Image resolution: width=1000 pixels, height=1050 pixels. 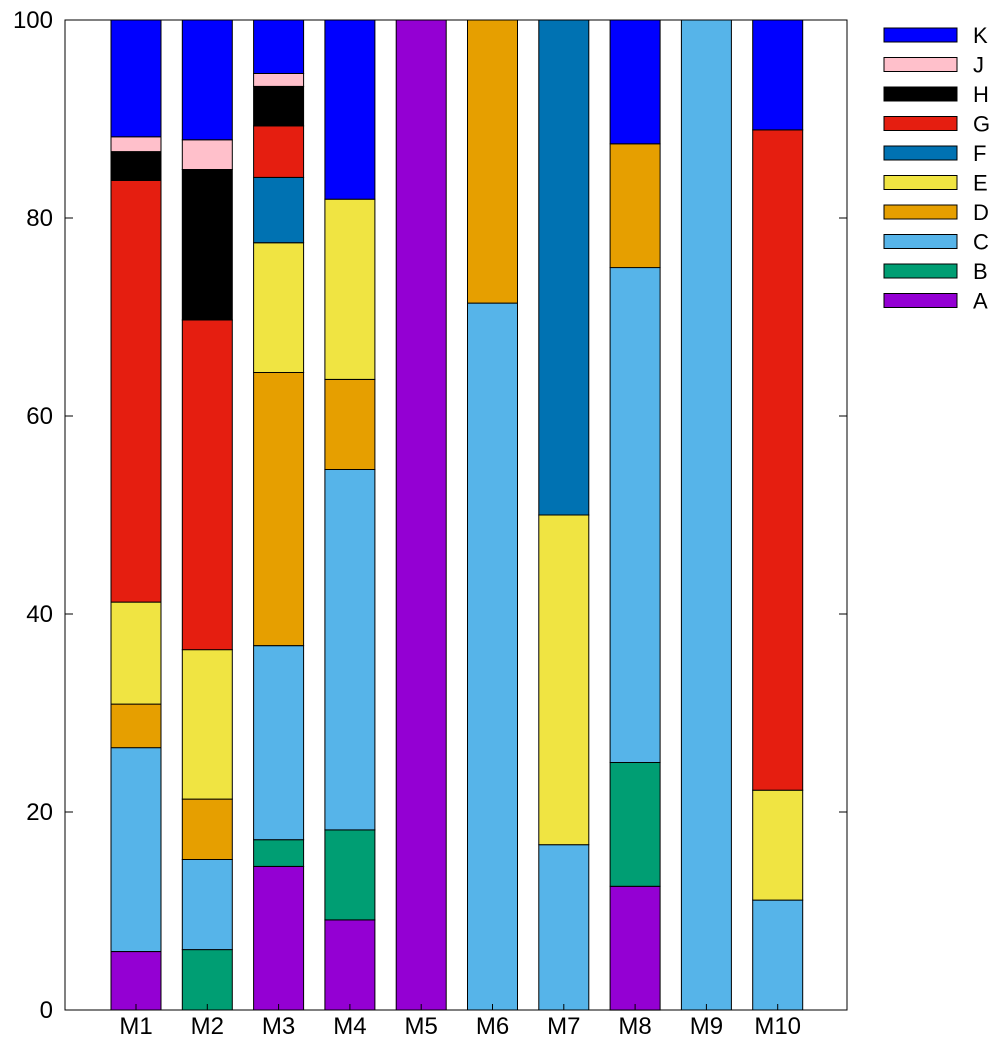 What do you see at coordinates (920, 64) in the screenshot?
I see `legend-swatch-J` at bounding box center [920, 64].